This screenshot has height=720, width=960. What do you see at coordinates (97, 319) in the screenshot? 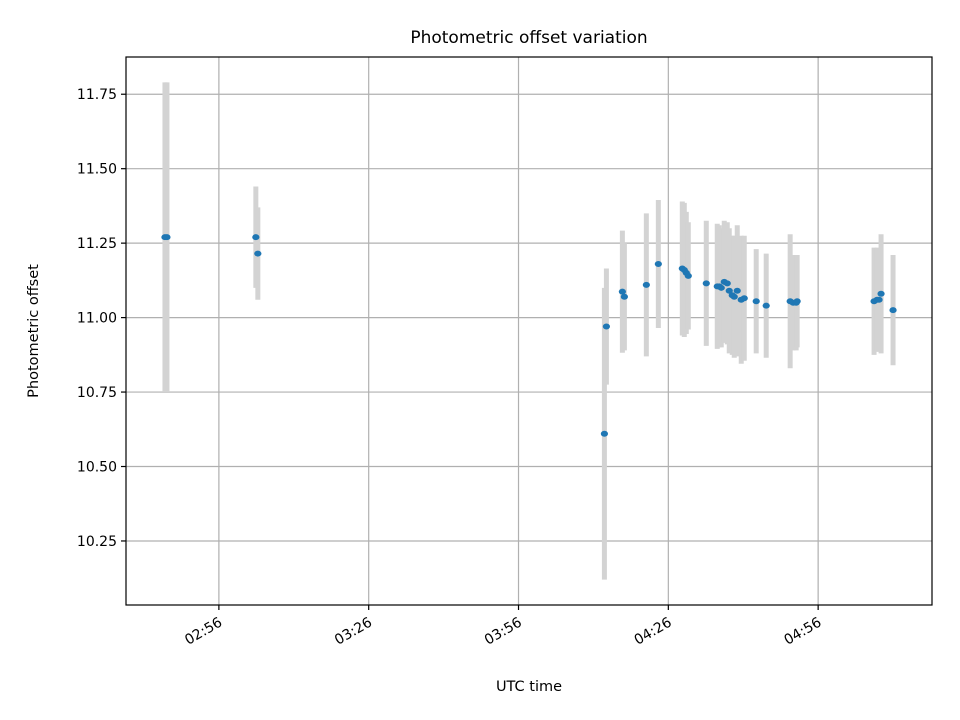
I see `y-tick-label: 11.00` at bounding box center [97, 319].